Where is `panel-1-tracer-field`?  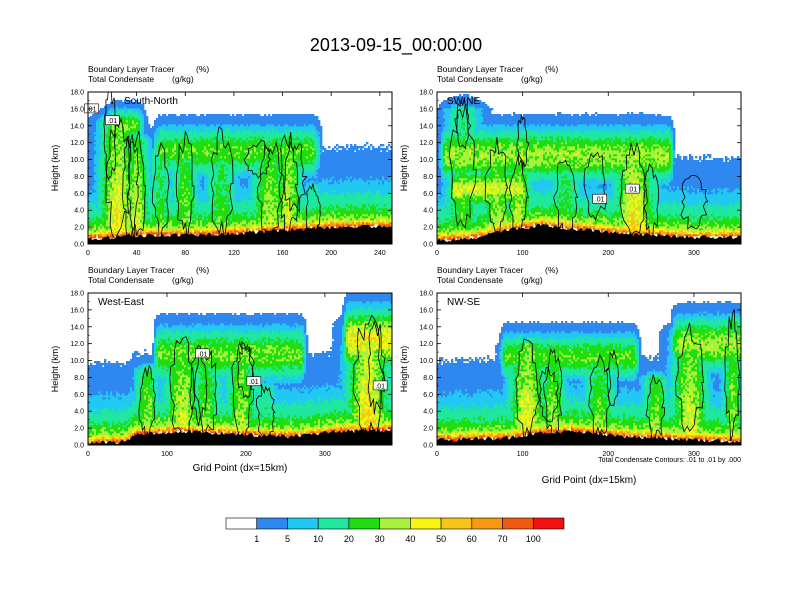 panel-1-tracer-field is located at coordinates (240, 170).